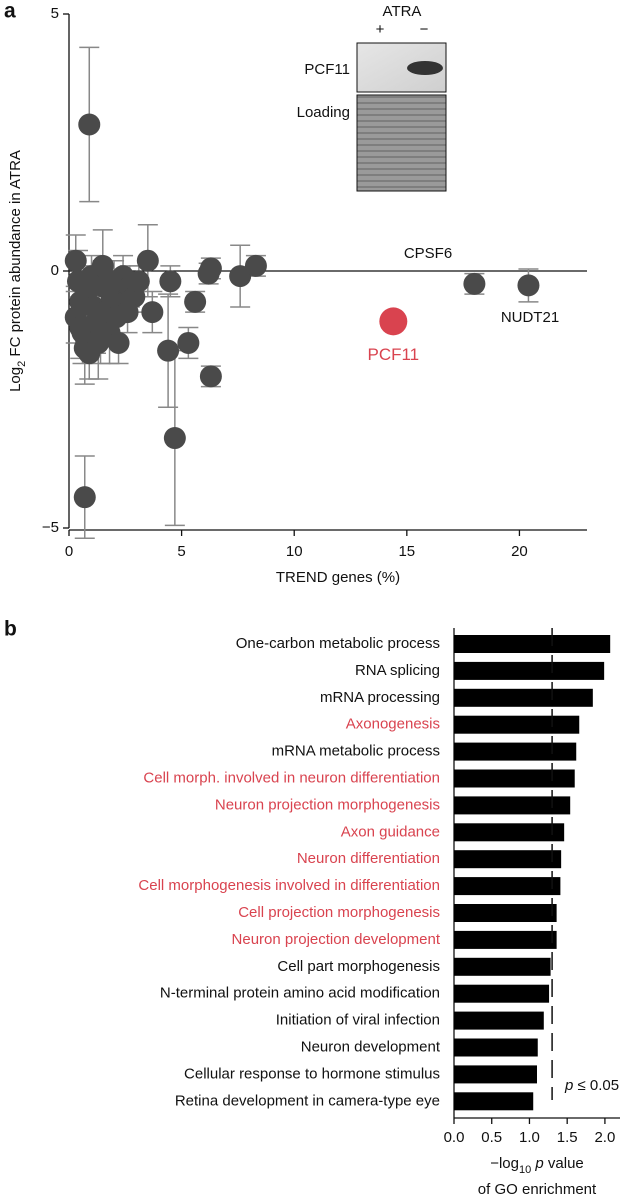 The image size is (634, 1203). I want to click on blot-loading, so click(401, 143).